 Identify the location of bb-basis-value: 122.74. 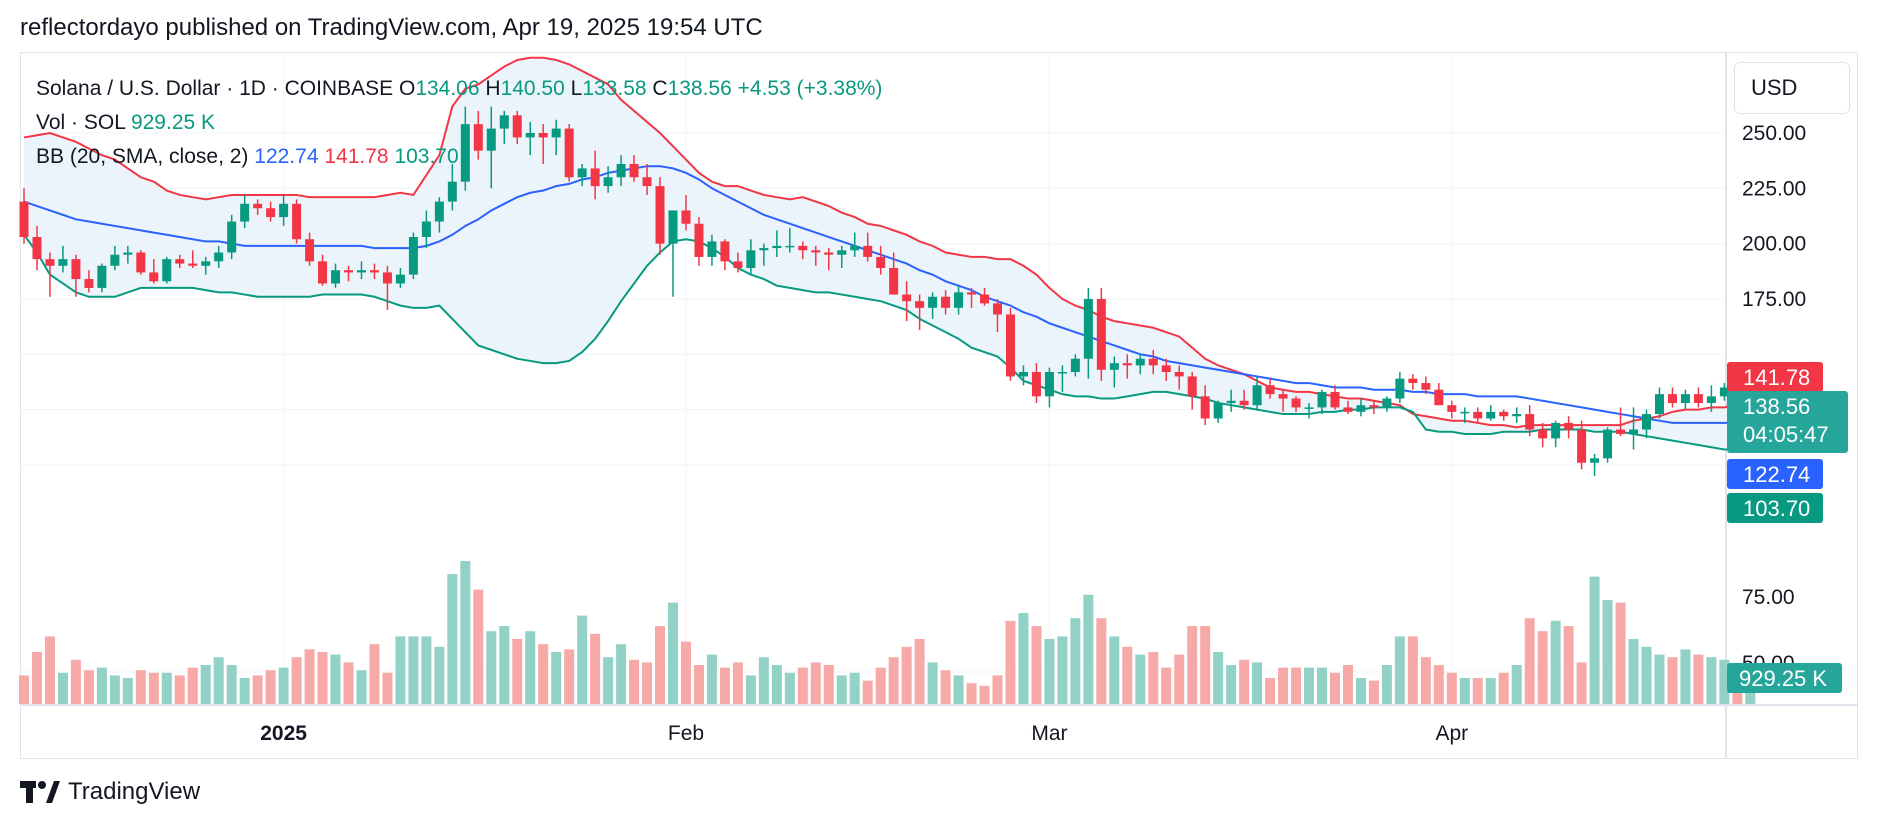
(286, 156).